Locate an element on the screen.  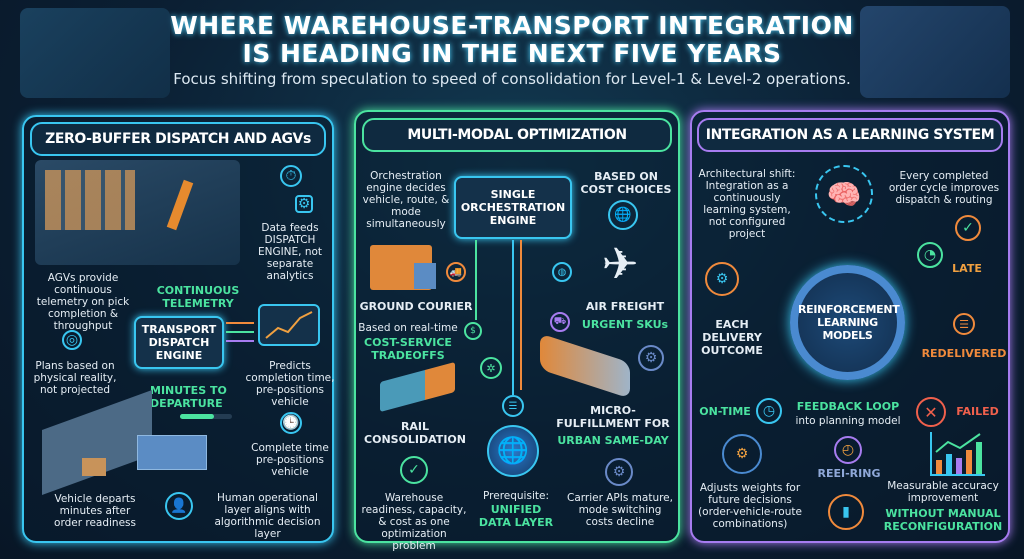
sensor-icon: ◎ is located at coordinates (72, 340).